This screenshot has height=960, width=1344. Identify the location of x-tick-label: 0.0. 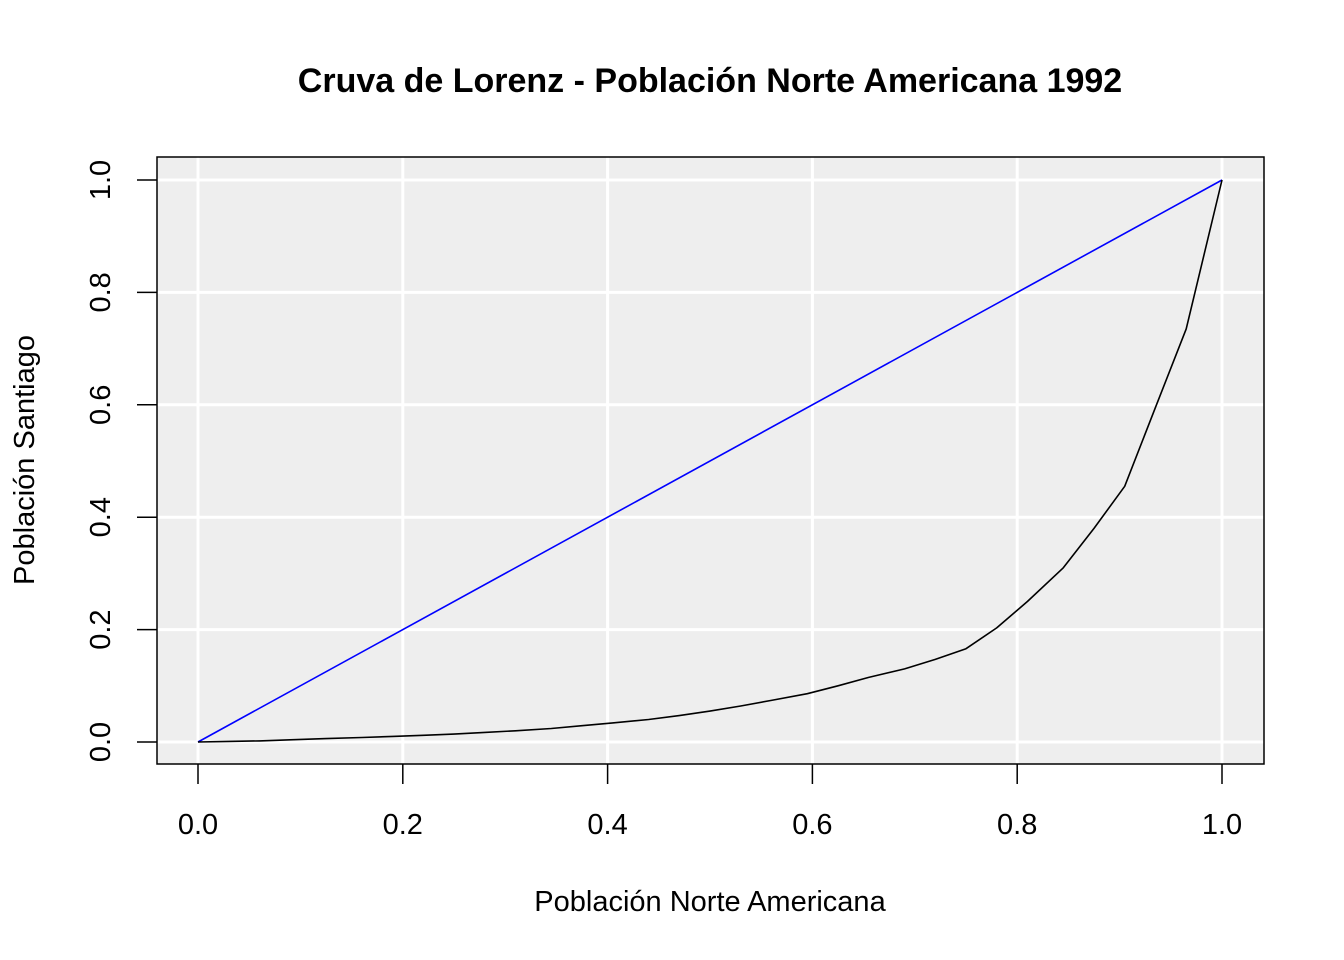
(198, 825).